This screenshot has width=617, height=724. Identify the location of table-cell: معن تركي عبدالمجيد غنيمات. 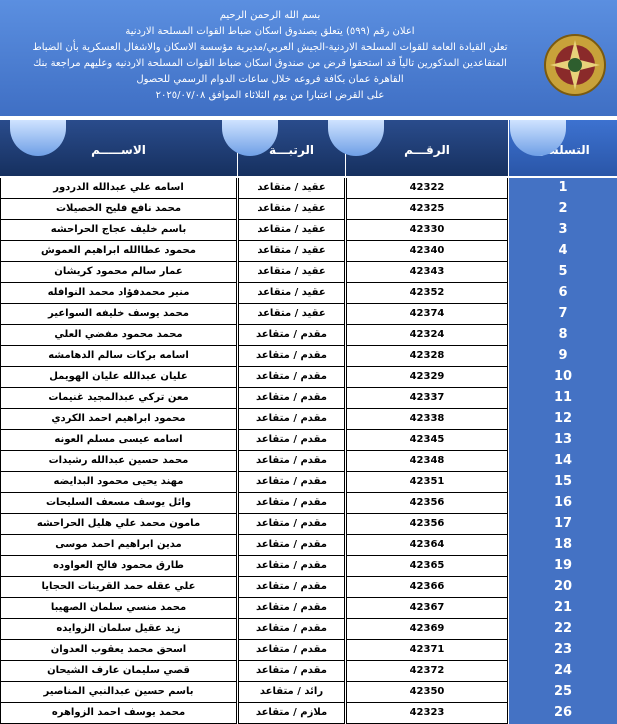
(118, 398).